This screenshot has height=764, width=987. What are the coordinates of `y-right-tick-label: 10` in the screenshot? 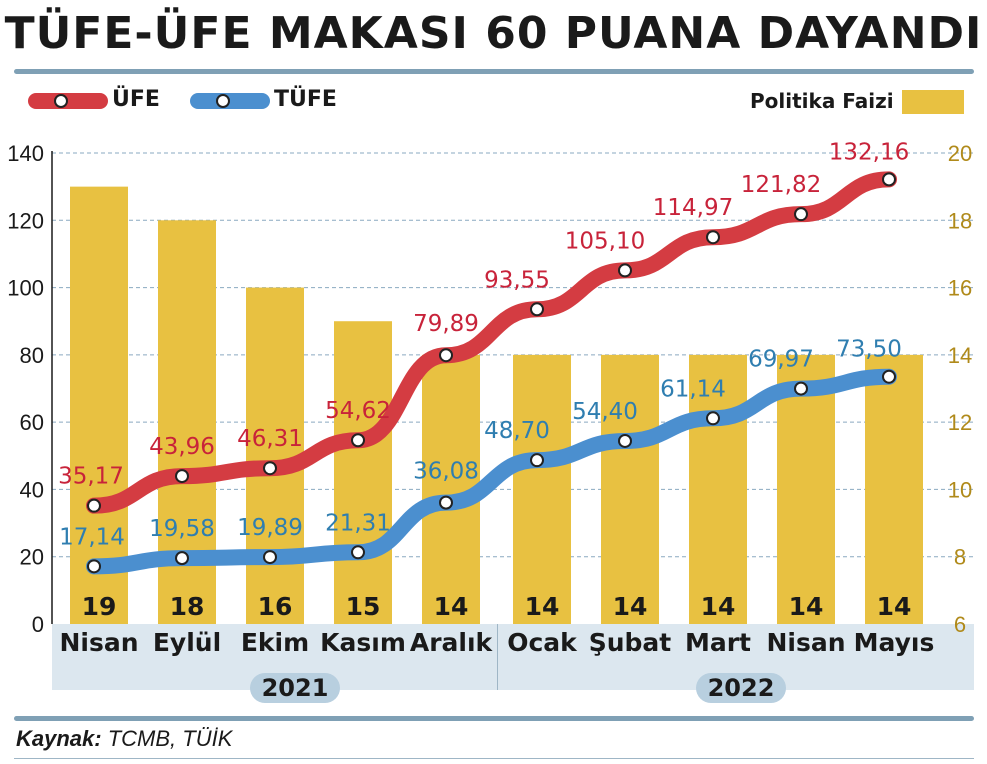 It's located at (960, 489).